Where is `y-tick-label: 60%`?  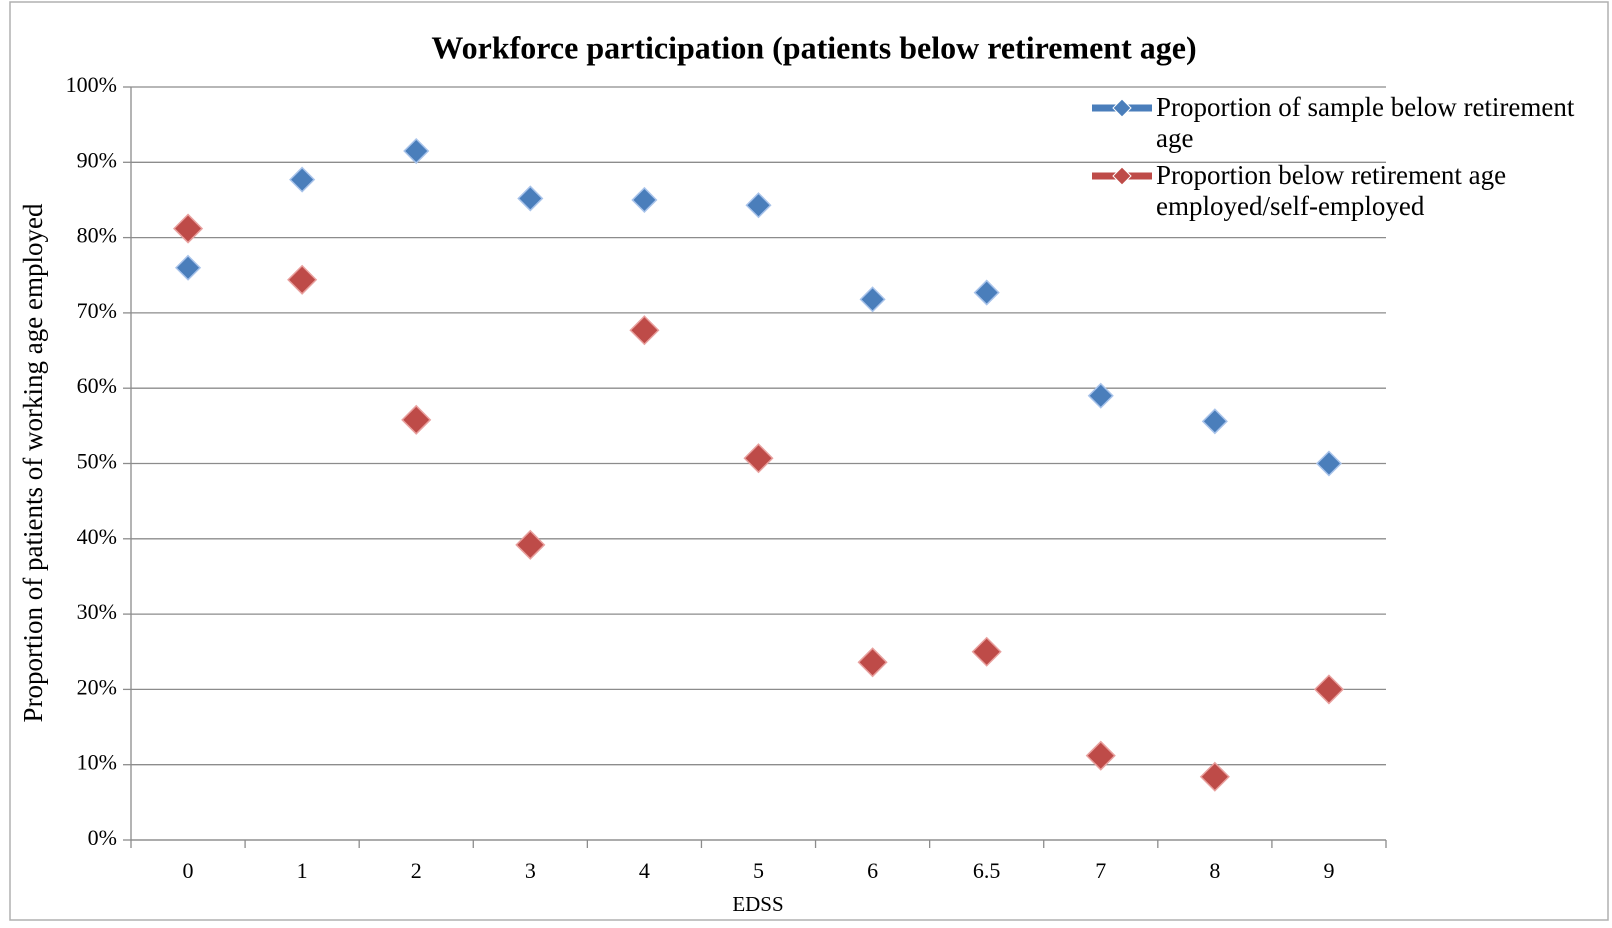 y-tick-label: 60% is located at coordinates (97, 385).